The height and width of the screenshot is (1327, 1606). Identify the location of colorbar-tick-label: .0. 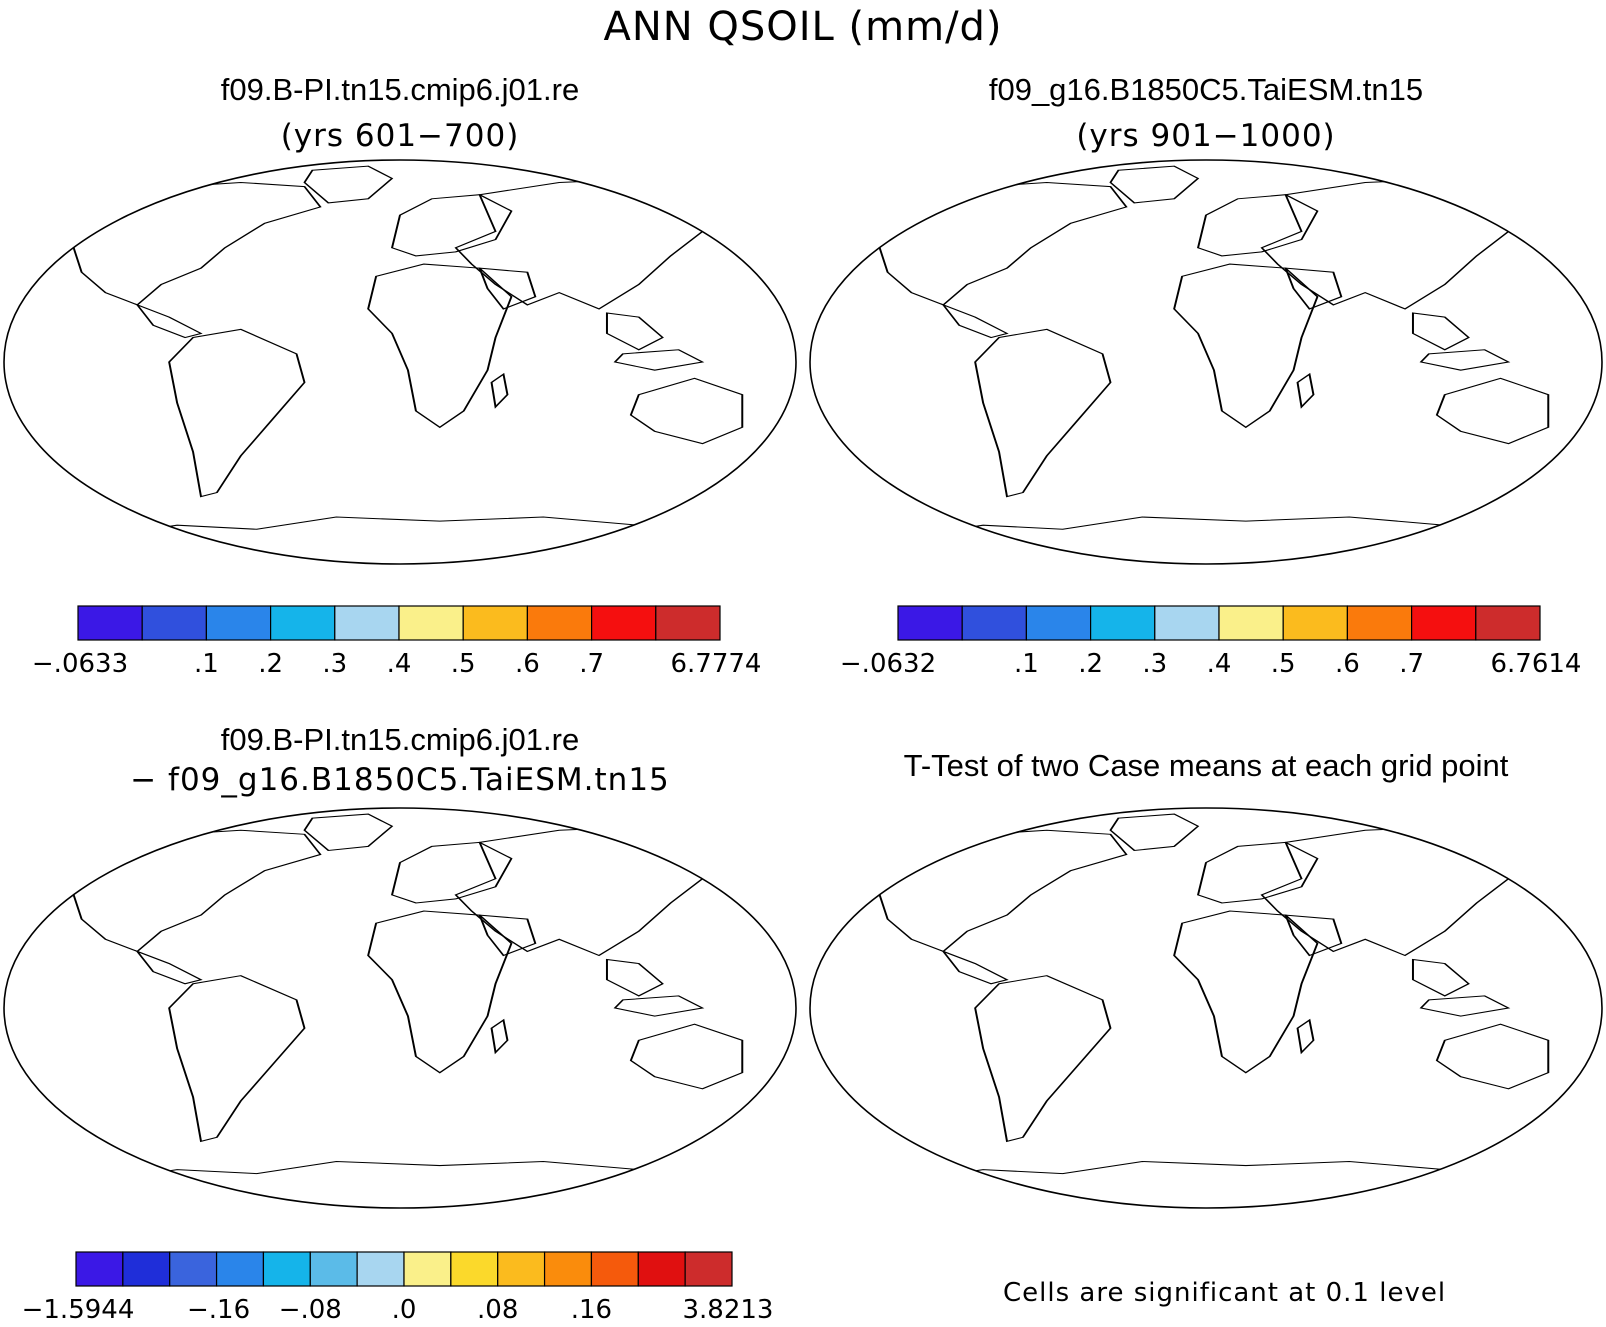
(404, 1310).